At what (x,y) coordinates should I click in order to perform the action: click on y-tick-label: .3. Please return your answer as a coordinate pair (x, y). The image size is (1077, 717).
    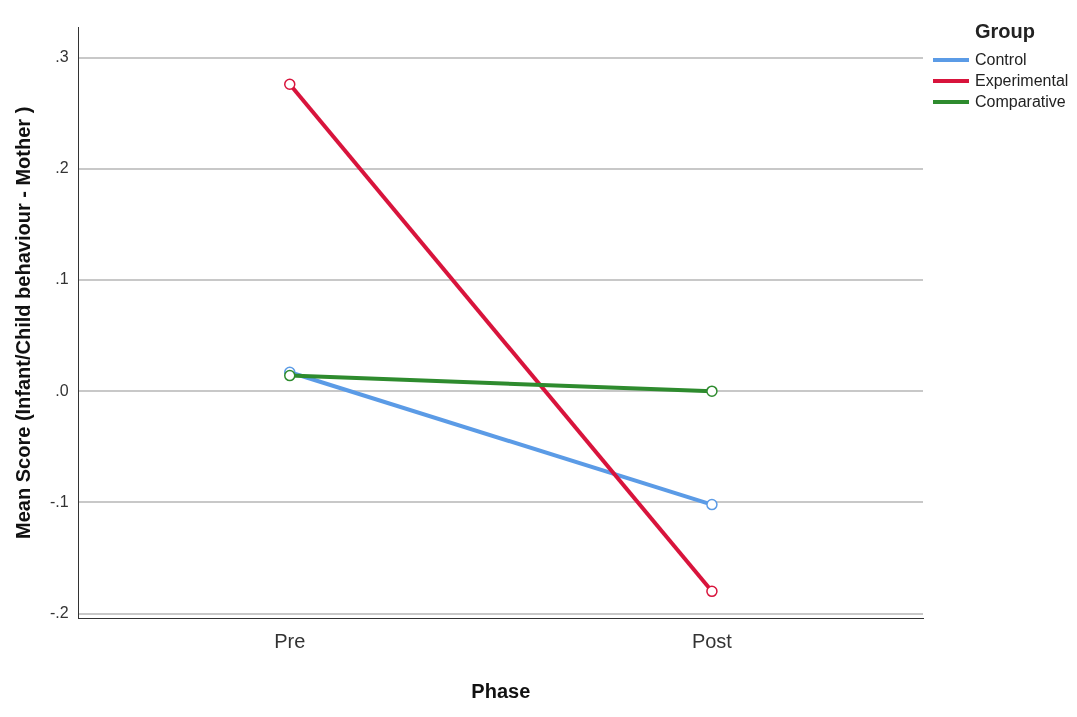
    Looking at the image, I should click on (62, 57).